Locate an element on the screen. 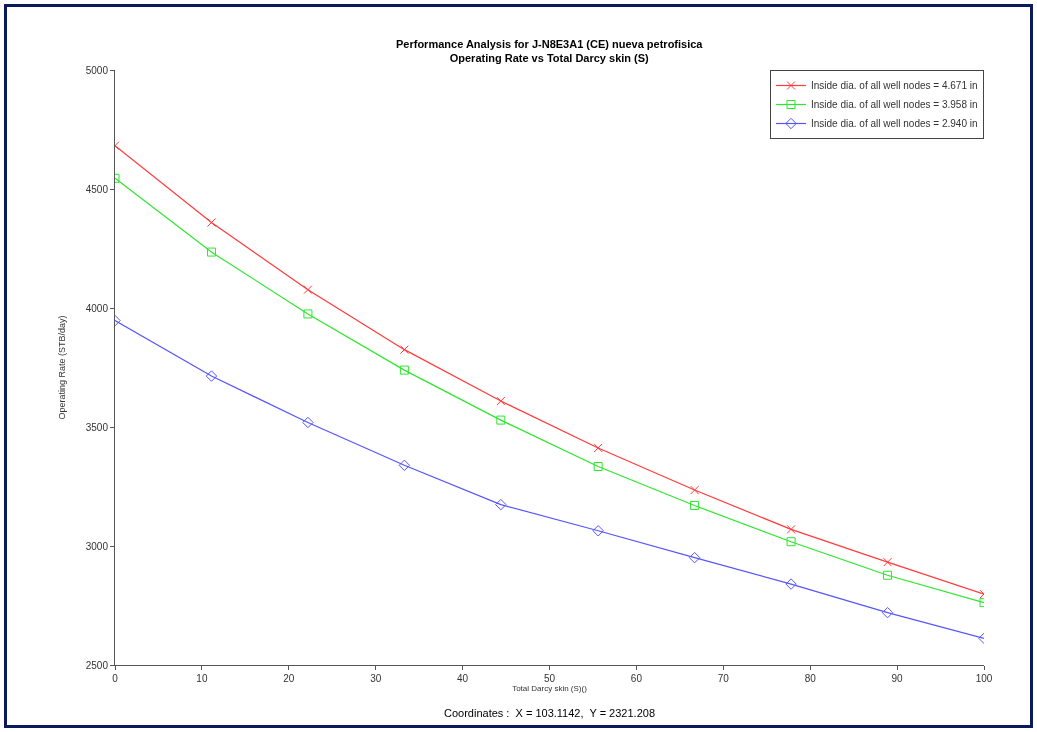  x-tick-label: 70 is located at coordinates (723, 678).